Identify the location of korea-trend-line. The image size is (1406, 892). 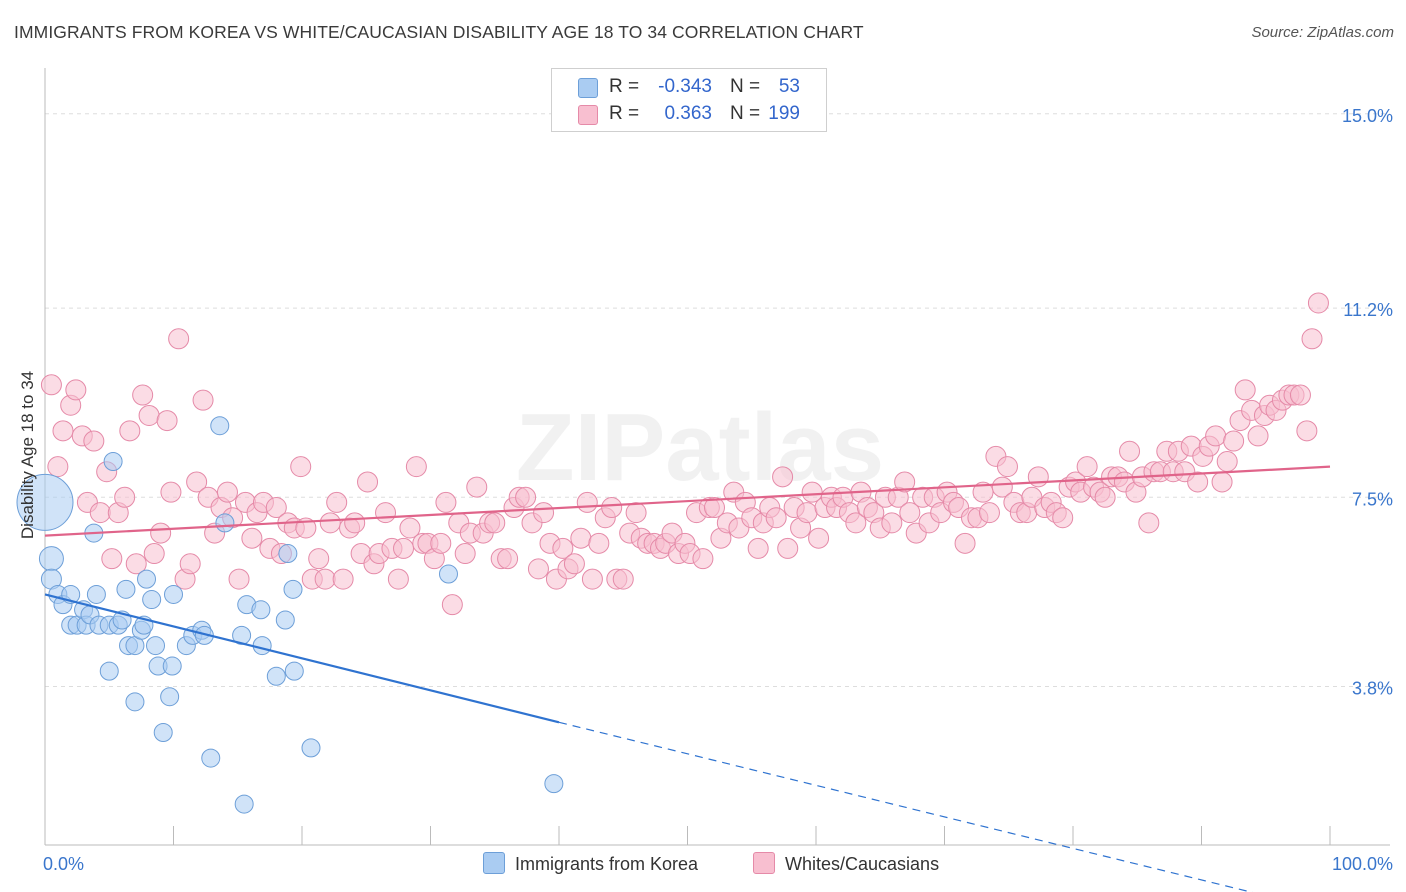
(302, 658).